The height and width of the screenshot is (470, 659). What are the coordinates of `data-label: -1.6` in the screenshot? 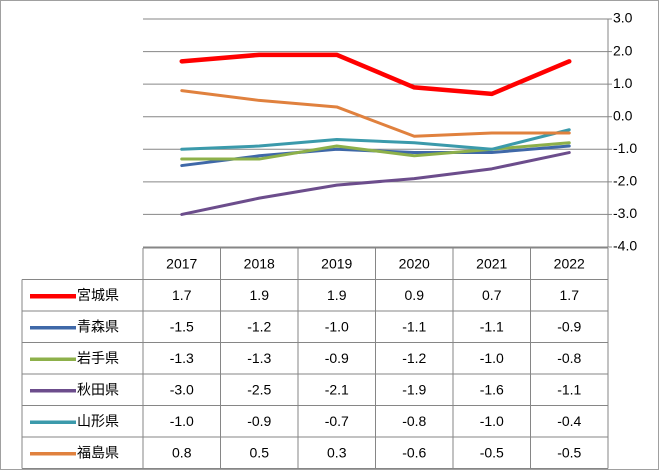 It's located at (492, 389).